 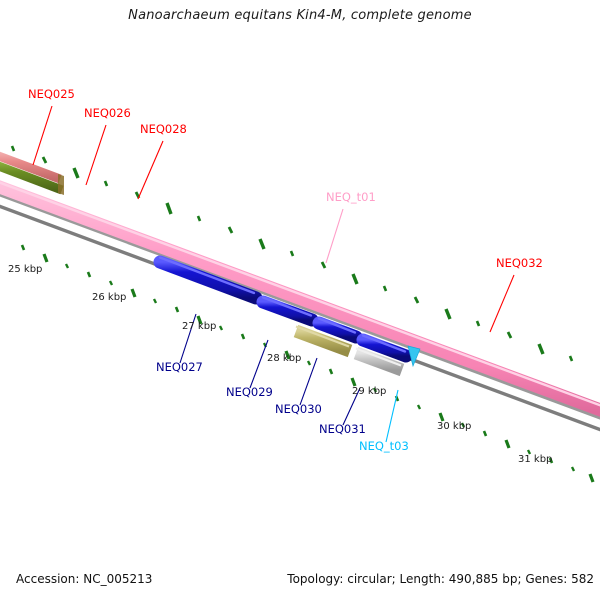 I want to click on gene-bar-neq030, so click(x=337, y=330).